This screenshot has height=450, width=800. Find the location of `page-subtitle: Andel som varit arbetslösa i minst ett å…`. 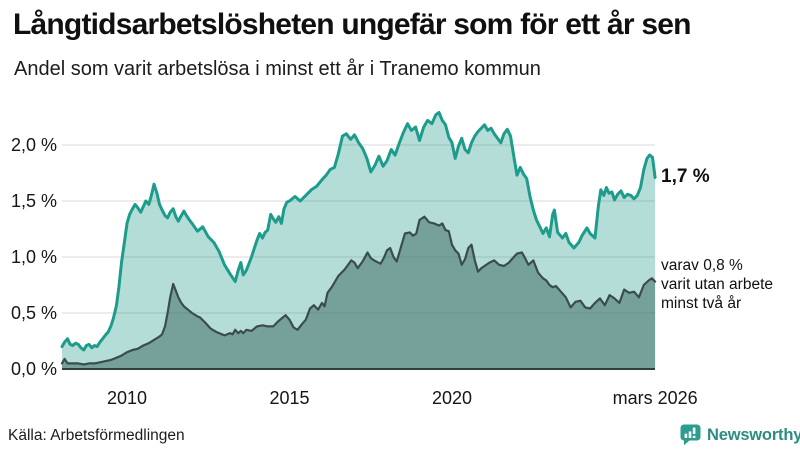

page-subtitle: Andel som varit arbetslösa i minst ett å… is located at coordinates (277, 69).